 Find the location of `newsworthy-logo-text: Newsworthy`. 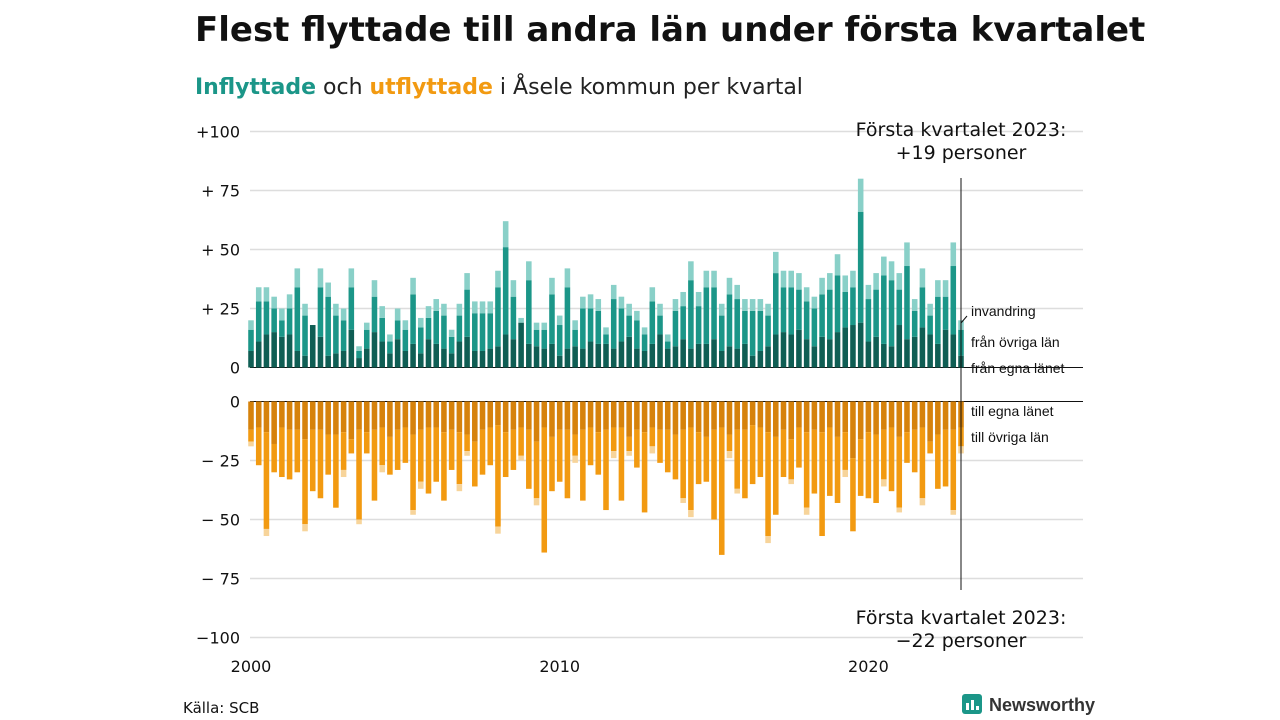

newsworthy-logo-text: Newsworthy is located at coordinates (1042, 705).